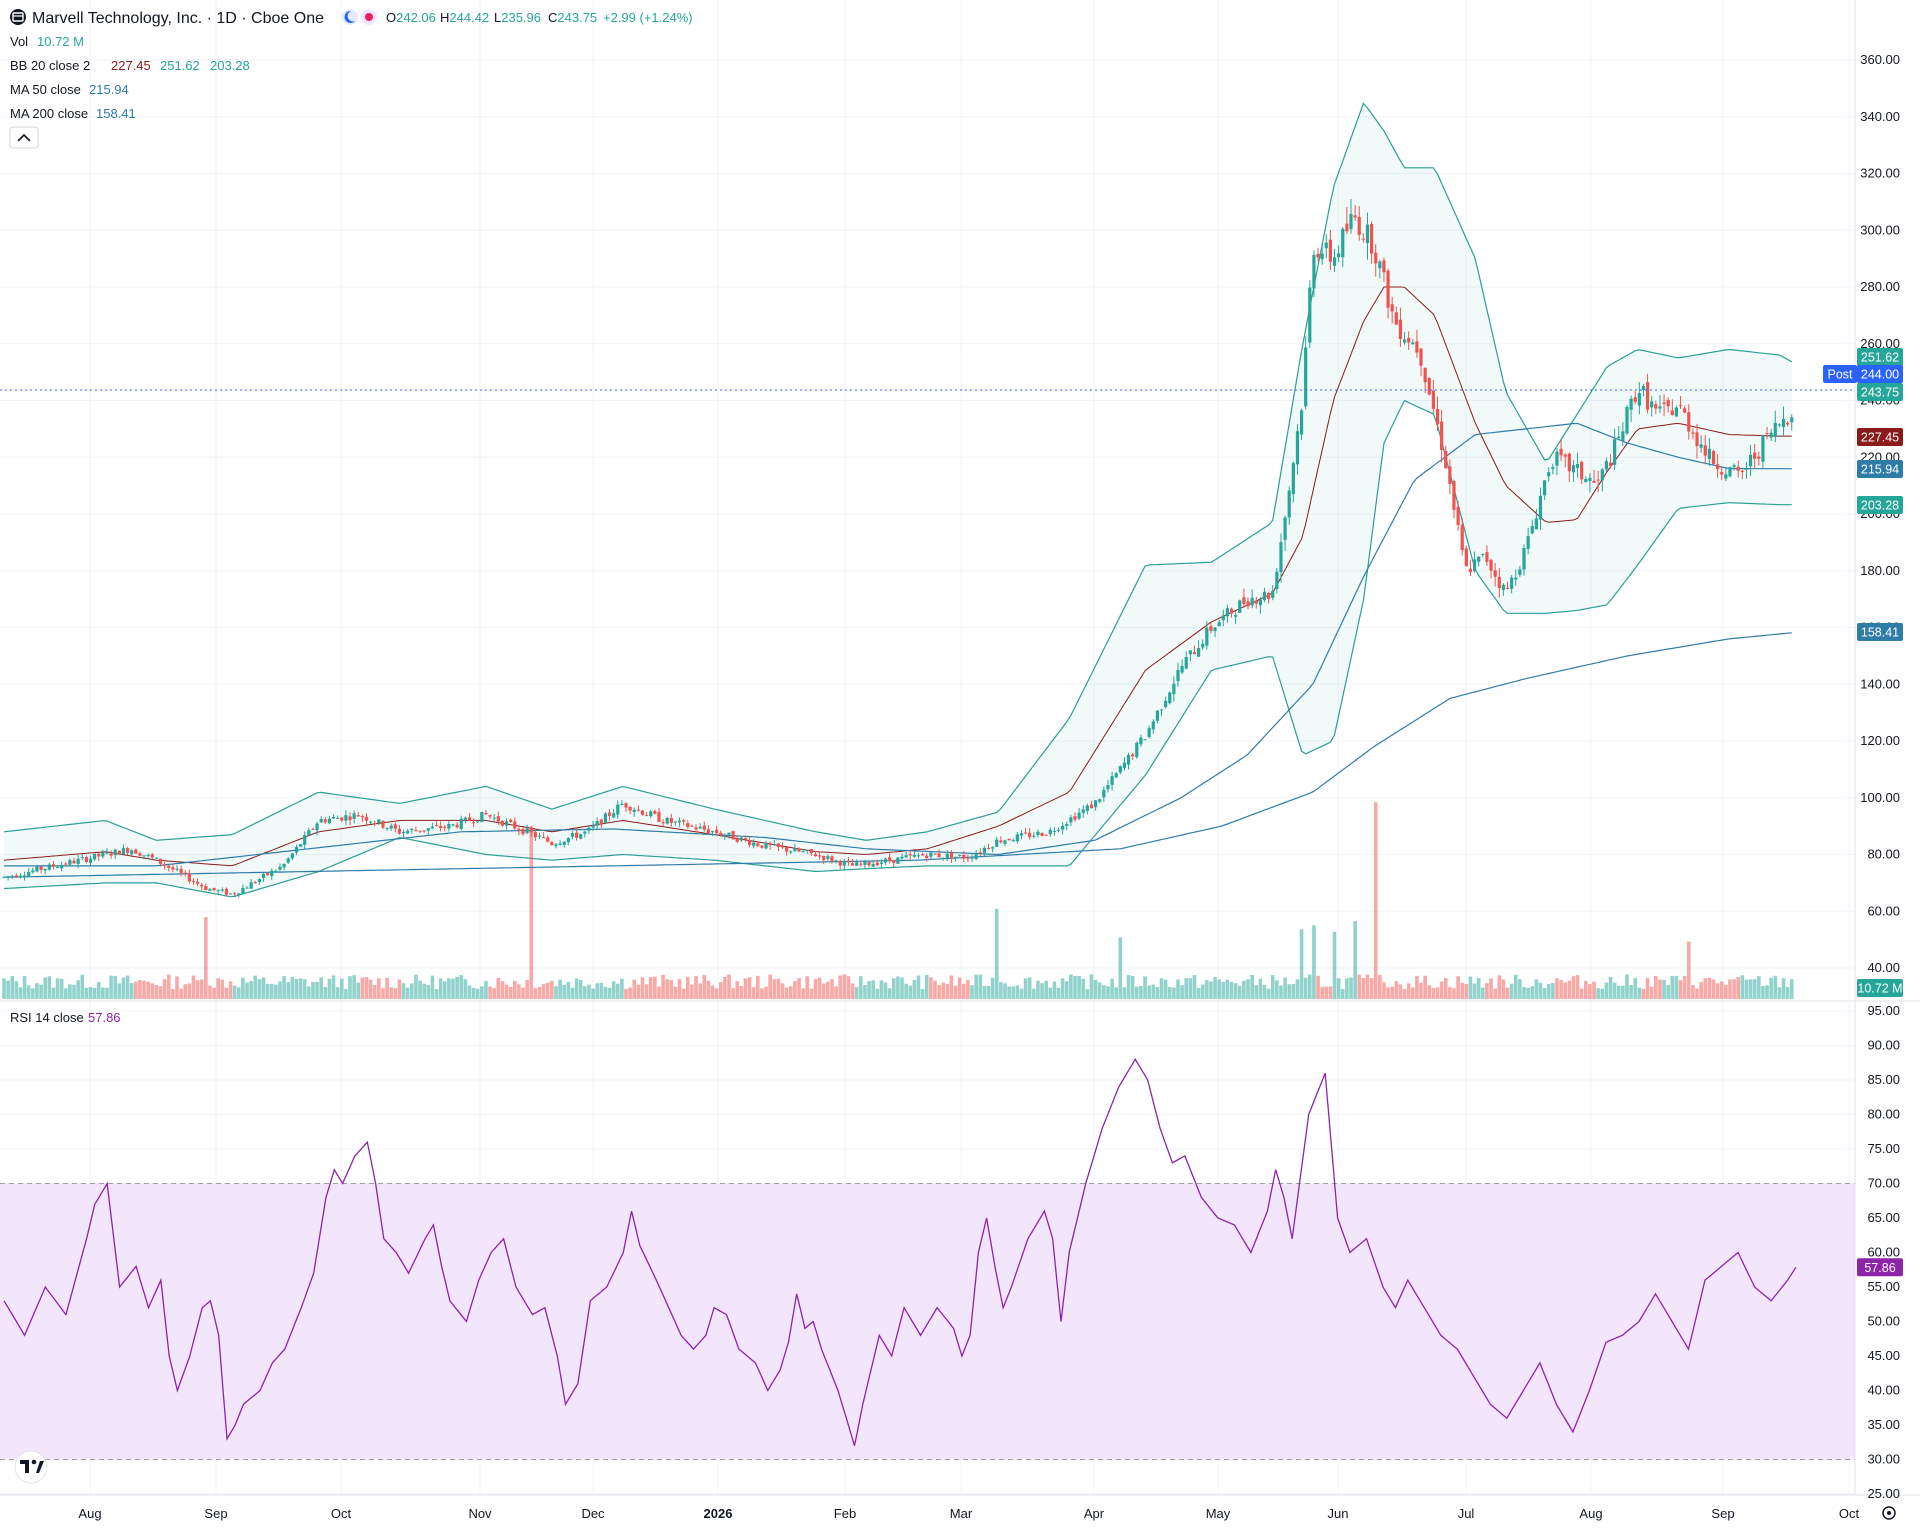  What do you see at coordinates (18, 17) in the screenshot?
I see `symbol-logo` at bounding box center [18, 17].